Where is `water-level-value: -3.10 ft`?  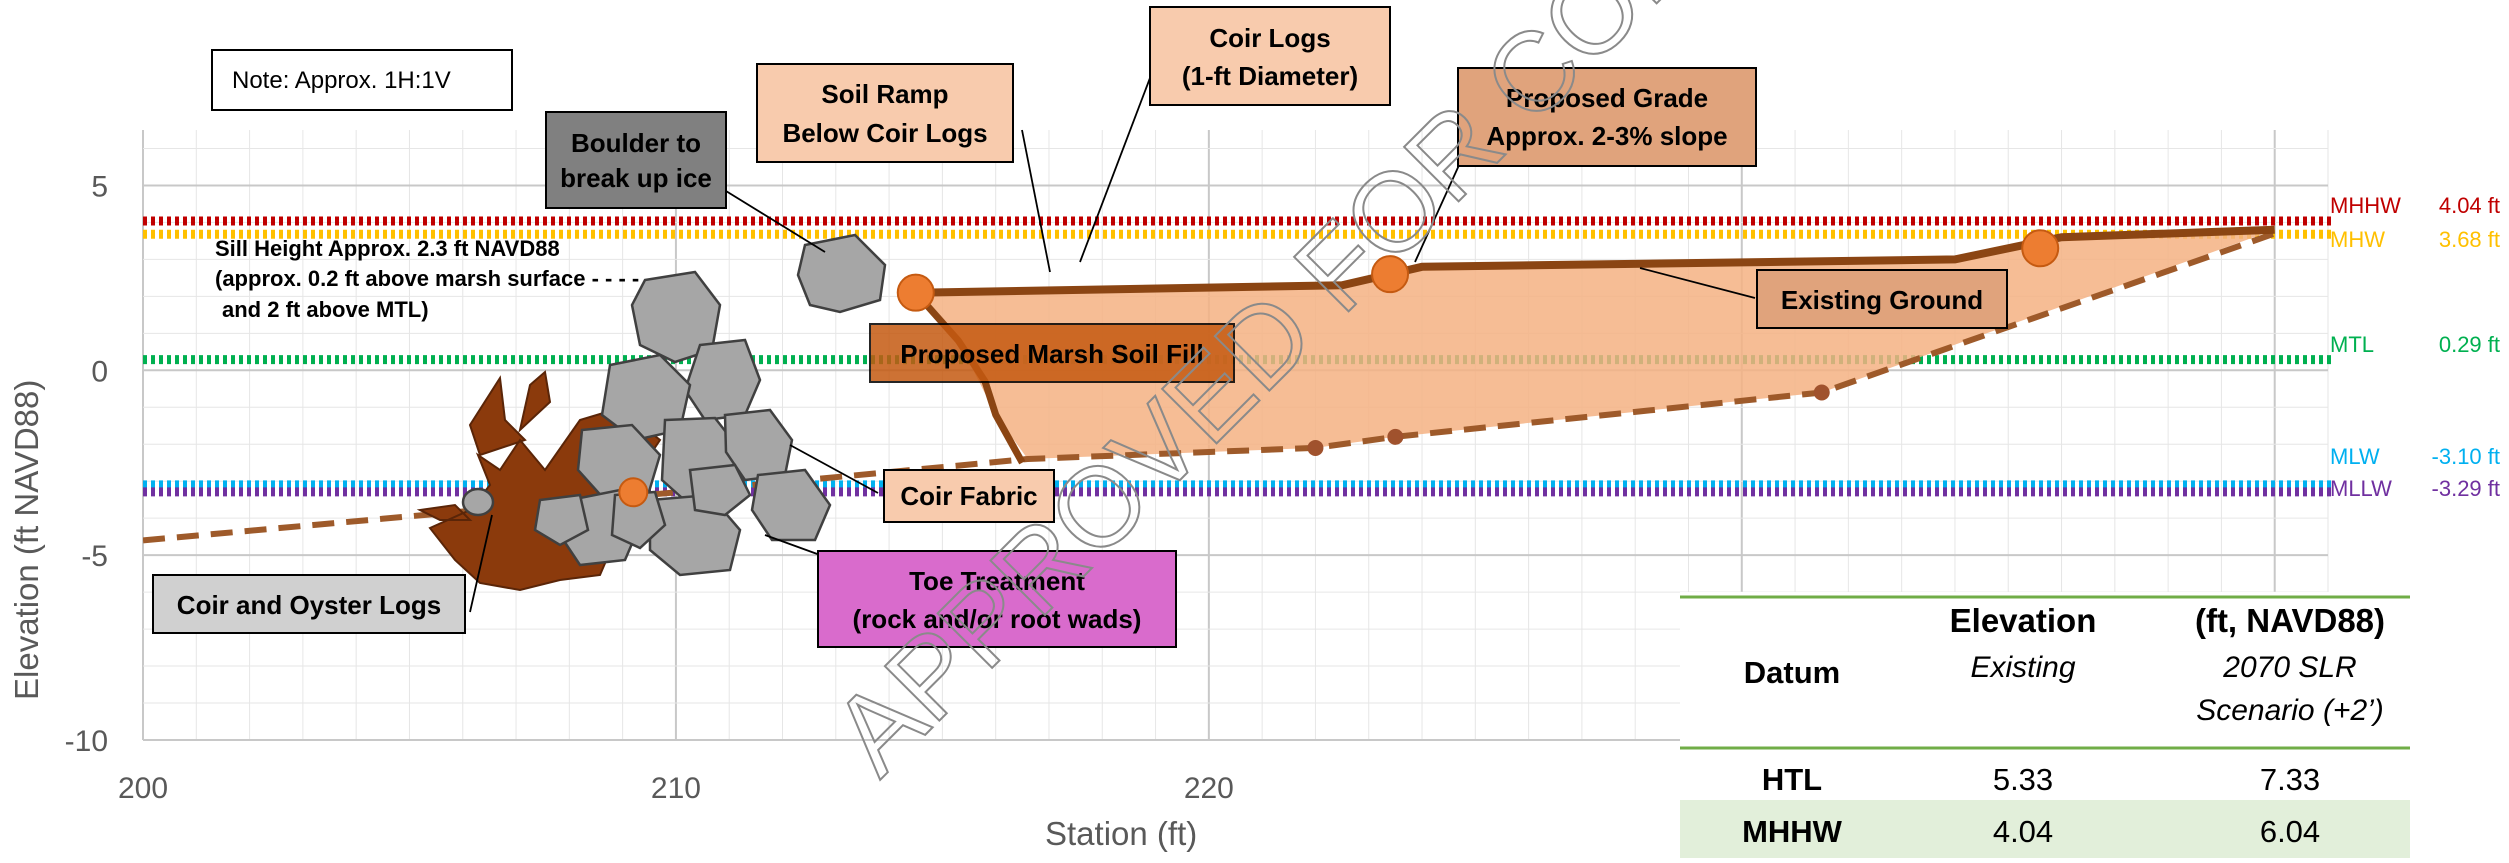
water-level-value: -3.10 ft is located at coordinates (2466, 456).